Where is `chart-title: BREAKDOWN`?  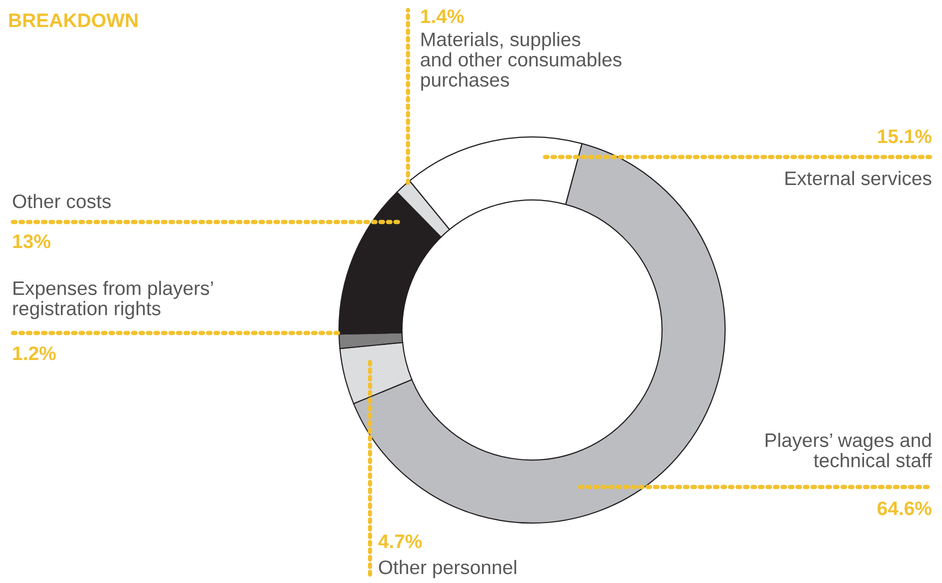
chart-title: BREAKDOWN is located at coordinates (73, 20).